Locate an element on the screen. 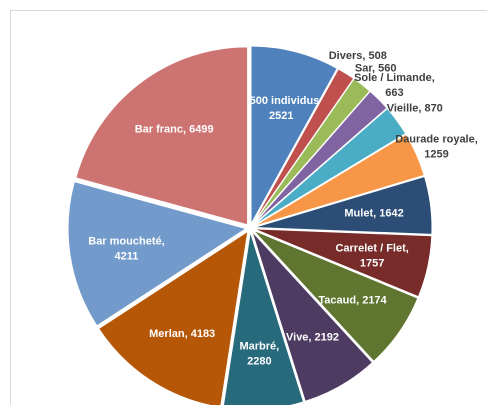 The image size is (487, 405). data-label: Mulet, 1642 is located at coordinates (373, 213).